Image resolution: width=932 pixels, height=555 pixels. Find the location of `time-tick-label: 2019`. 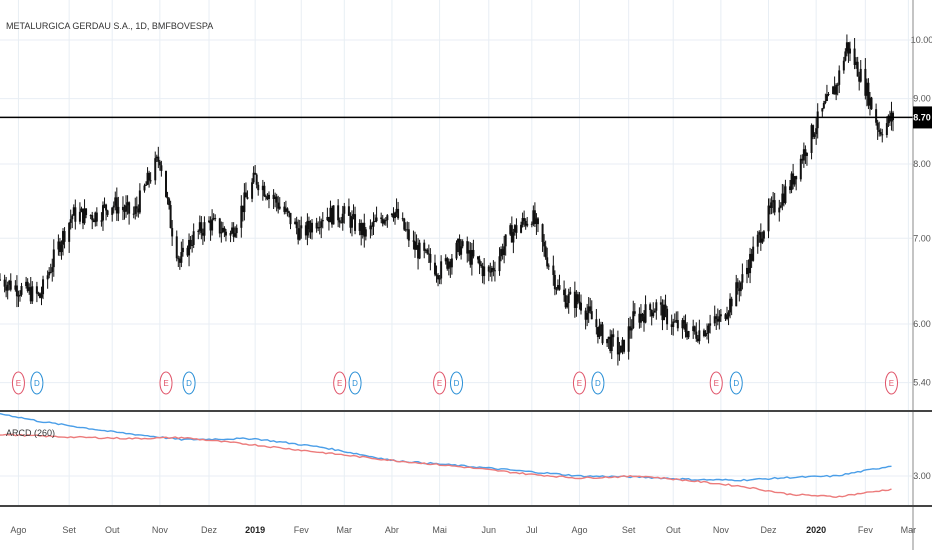

time-tick-label: 2019 is located at coordinates (255, 530).